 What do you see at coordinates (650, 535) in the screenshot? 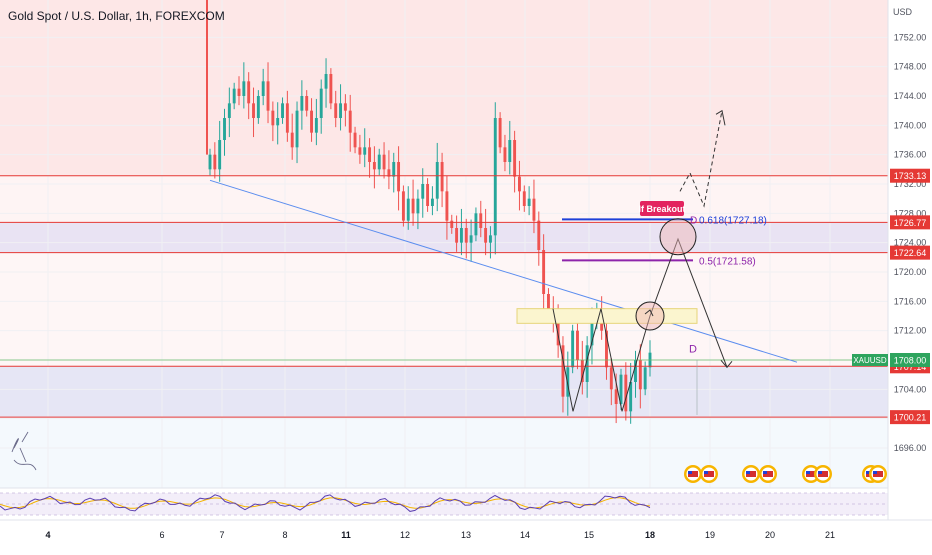
I see `x-tick-label: 18` at bounding box center [650, 535].